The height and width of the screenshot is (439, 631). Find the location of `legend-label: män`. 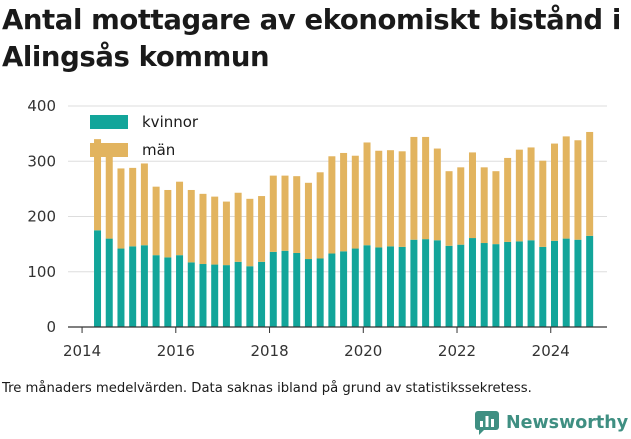

legend-label: män is located at coordinates (158, 150).